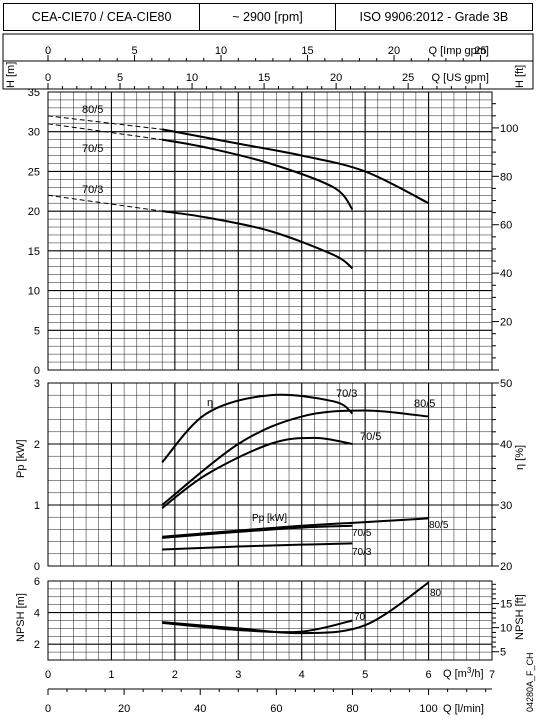 The width and height of the screenshot is (539, 722). I want to click on npsh-y-tick-label: 2, so click(37, 645).